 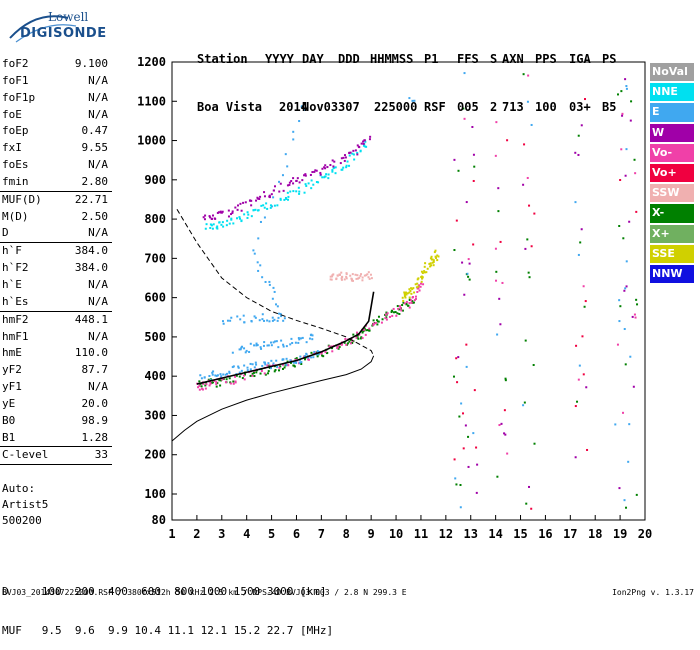 What do you see at coordinates (56, 337) in the screenshot?
I see `param-row: hmF1 N/A` at bounding box center [56, 337].